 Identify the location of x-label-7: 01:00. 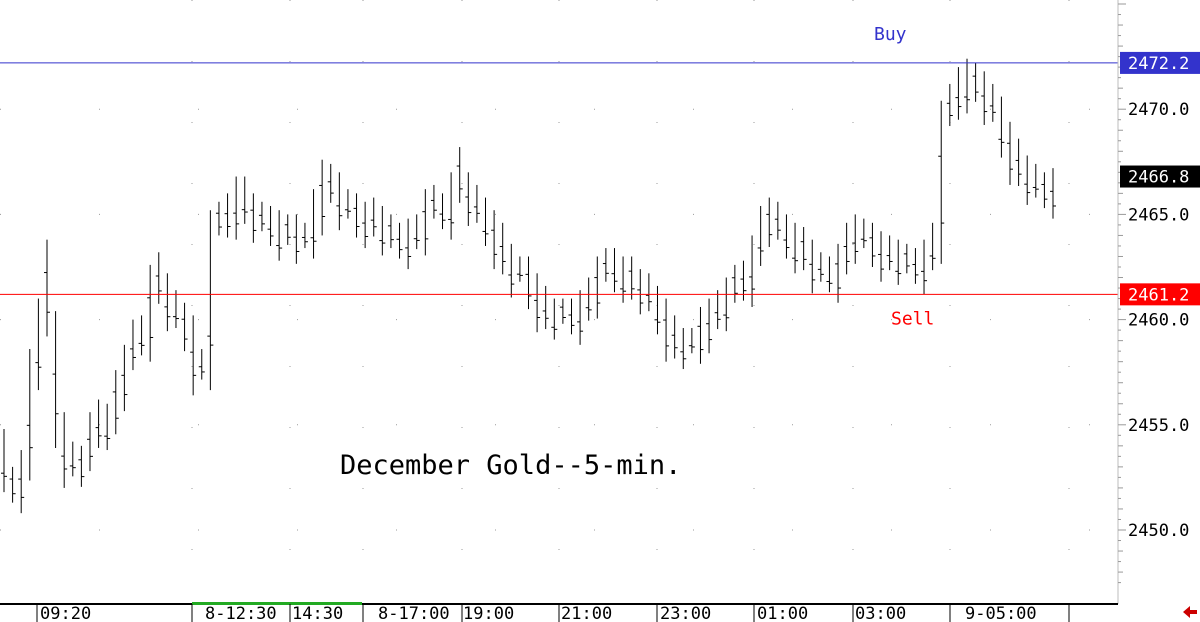
(782, 613).